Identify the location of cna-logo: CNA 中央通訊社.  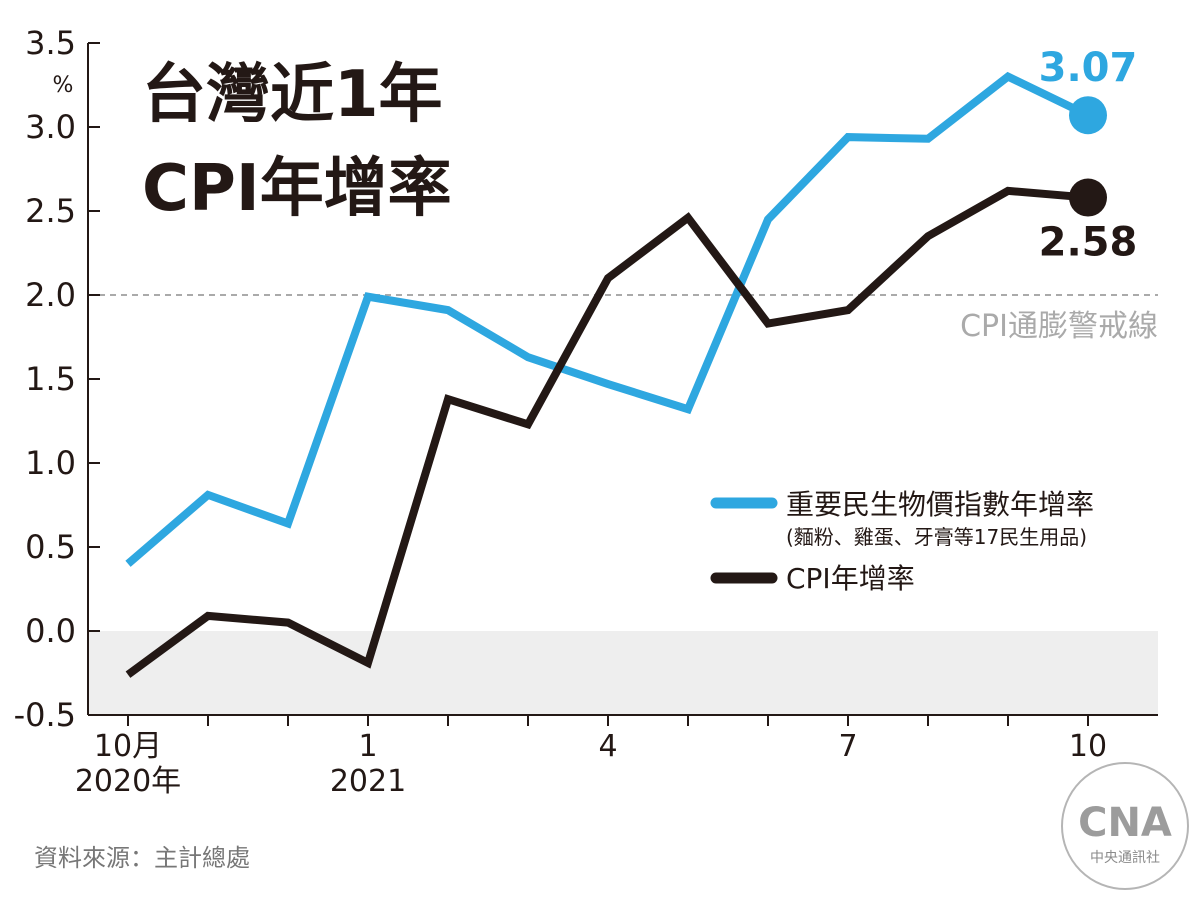
(1125, 826).